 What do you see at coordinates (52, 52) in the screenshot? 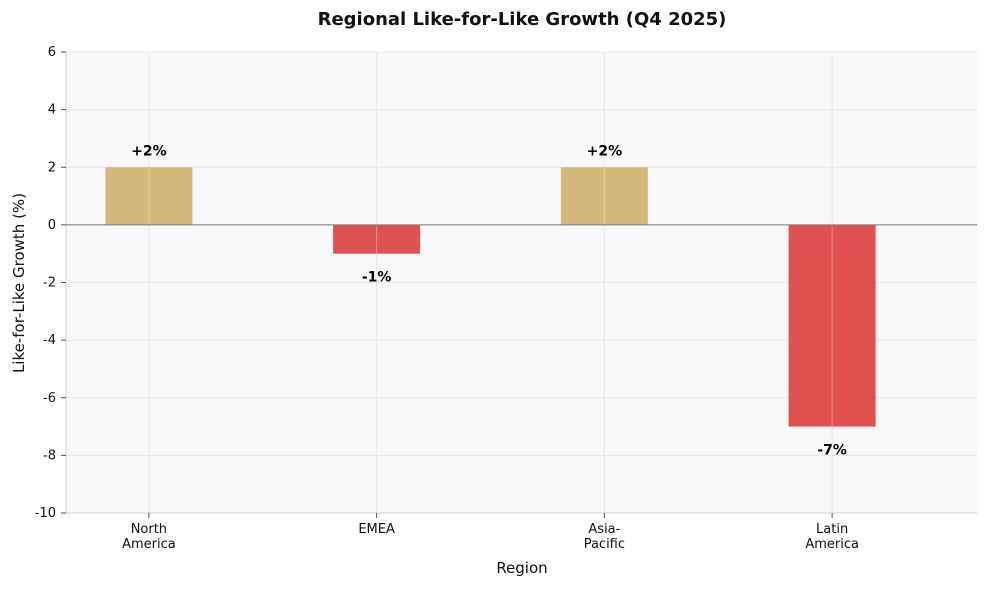
I see `y-tick-label: 6` at bounding box center [52, 52].